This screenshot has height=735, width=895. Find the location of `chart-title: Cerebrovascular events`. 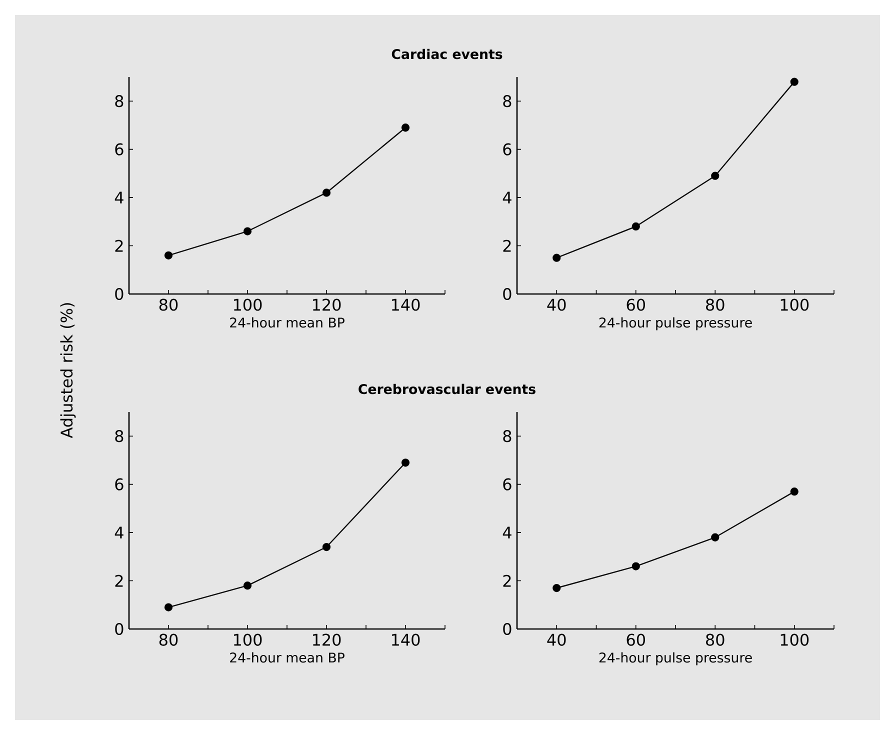

chart-title: Cerebrovascular events is located at coordinates (447, 389).